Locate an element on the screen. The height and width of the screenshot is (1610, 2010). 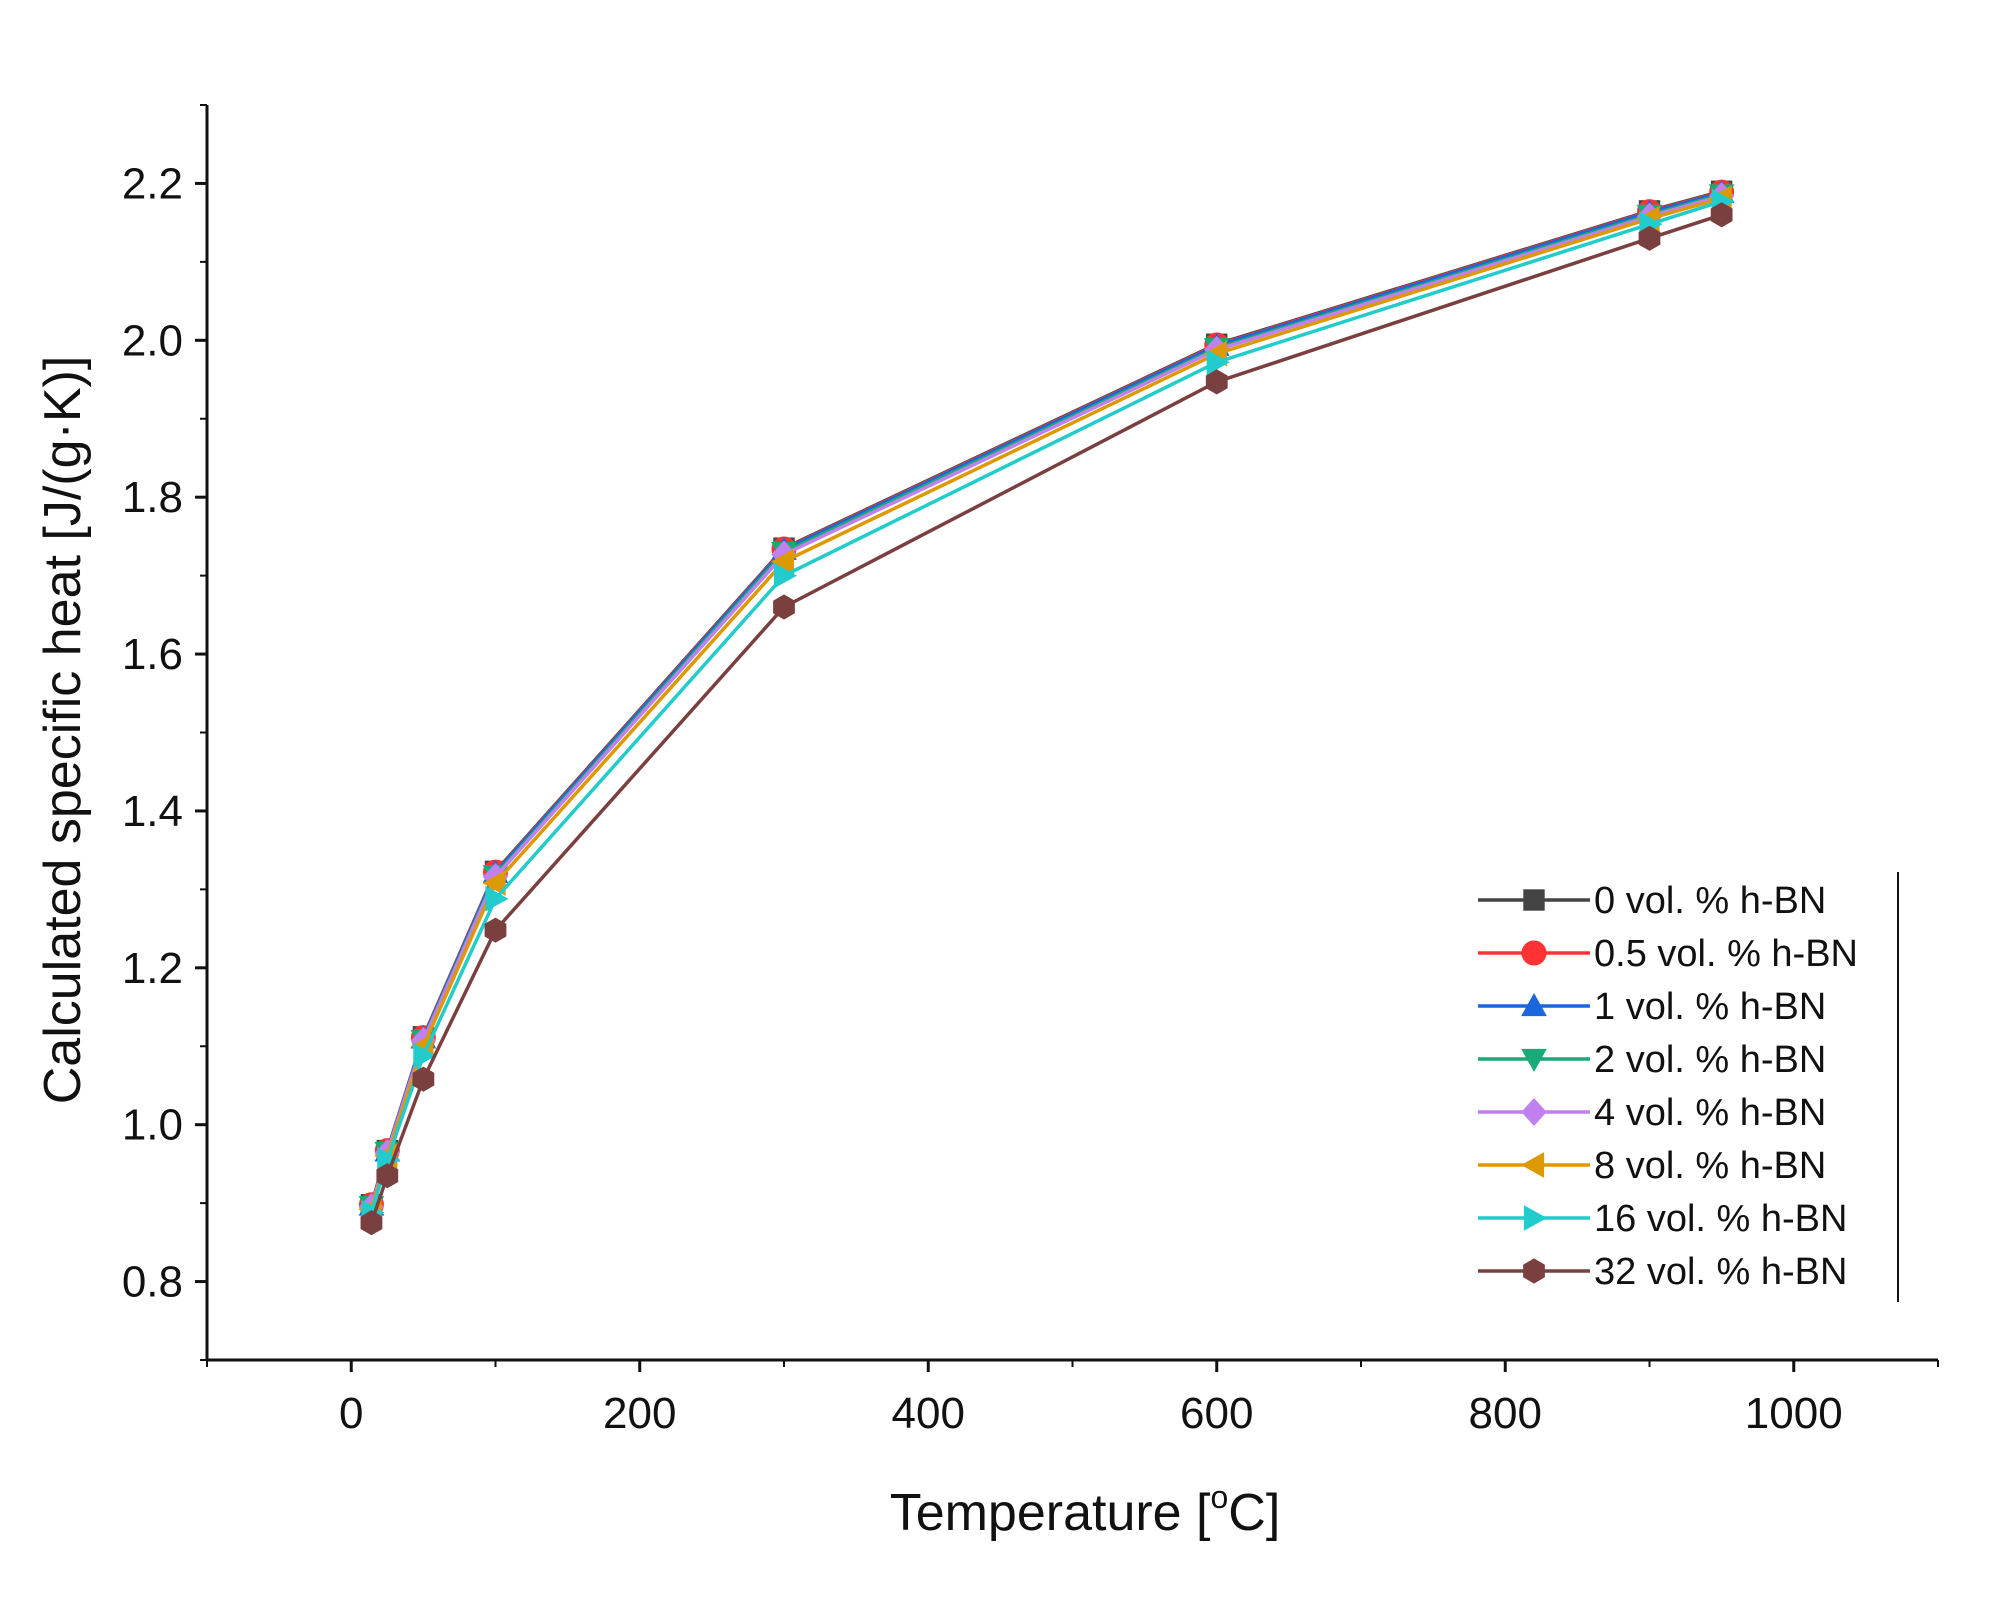
x-axis-title-sup: o is located at coordinates (1220, 1497).